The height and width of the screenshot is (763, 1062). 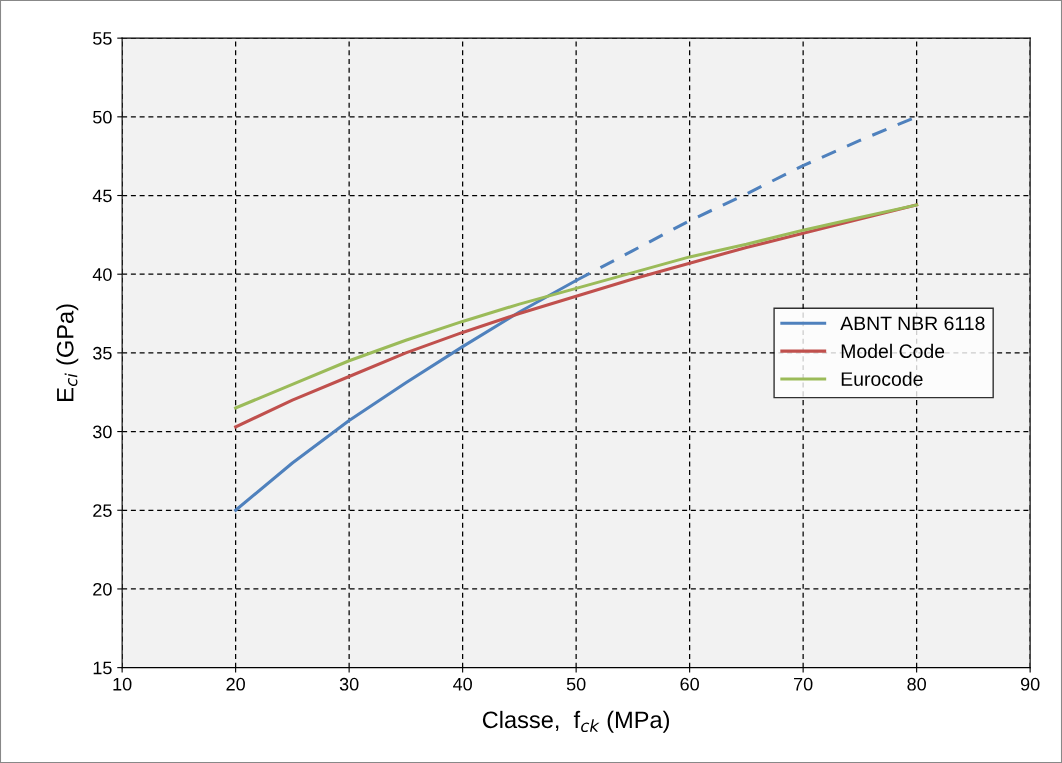 What do you see at coordinates (235, 684) in the screenshot?
I see `x-tick-label: 20` at bounding box center [235, 684].